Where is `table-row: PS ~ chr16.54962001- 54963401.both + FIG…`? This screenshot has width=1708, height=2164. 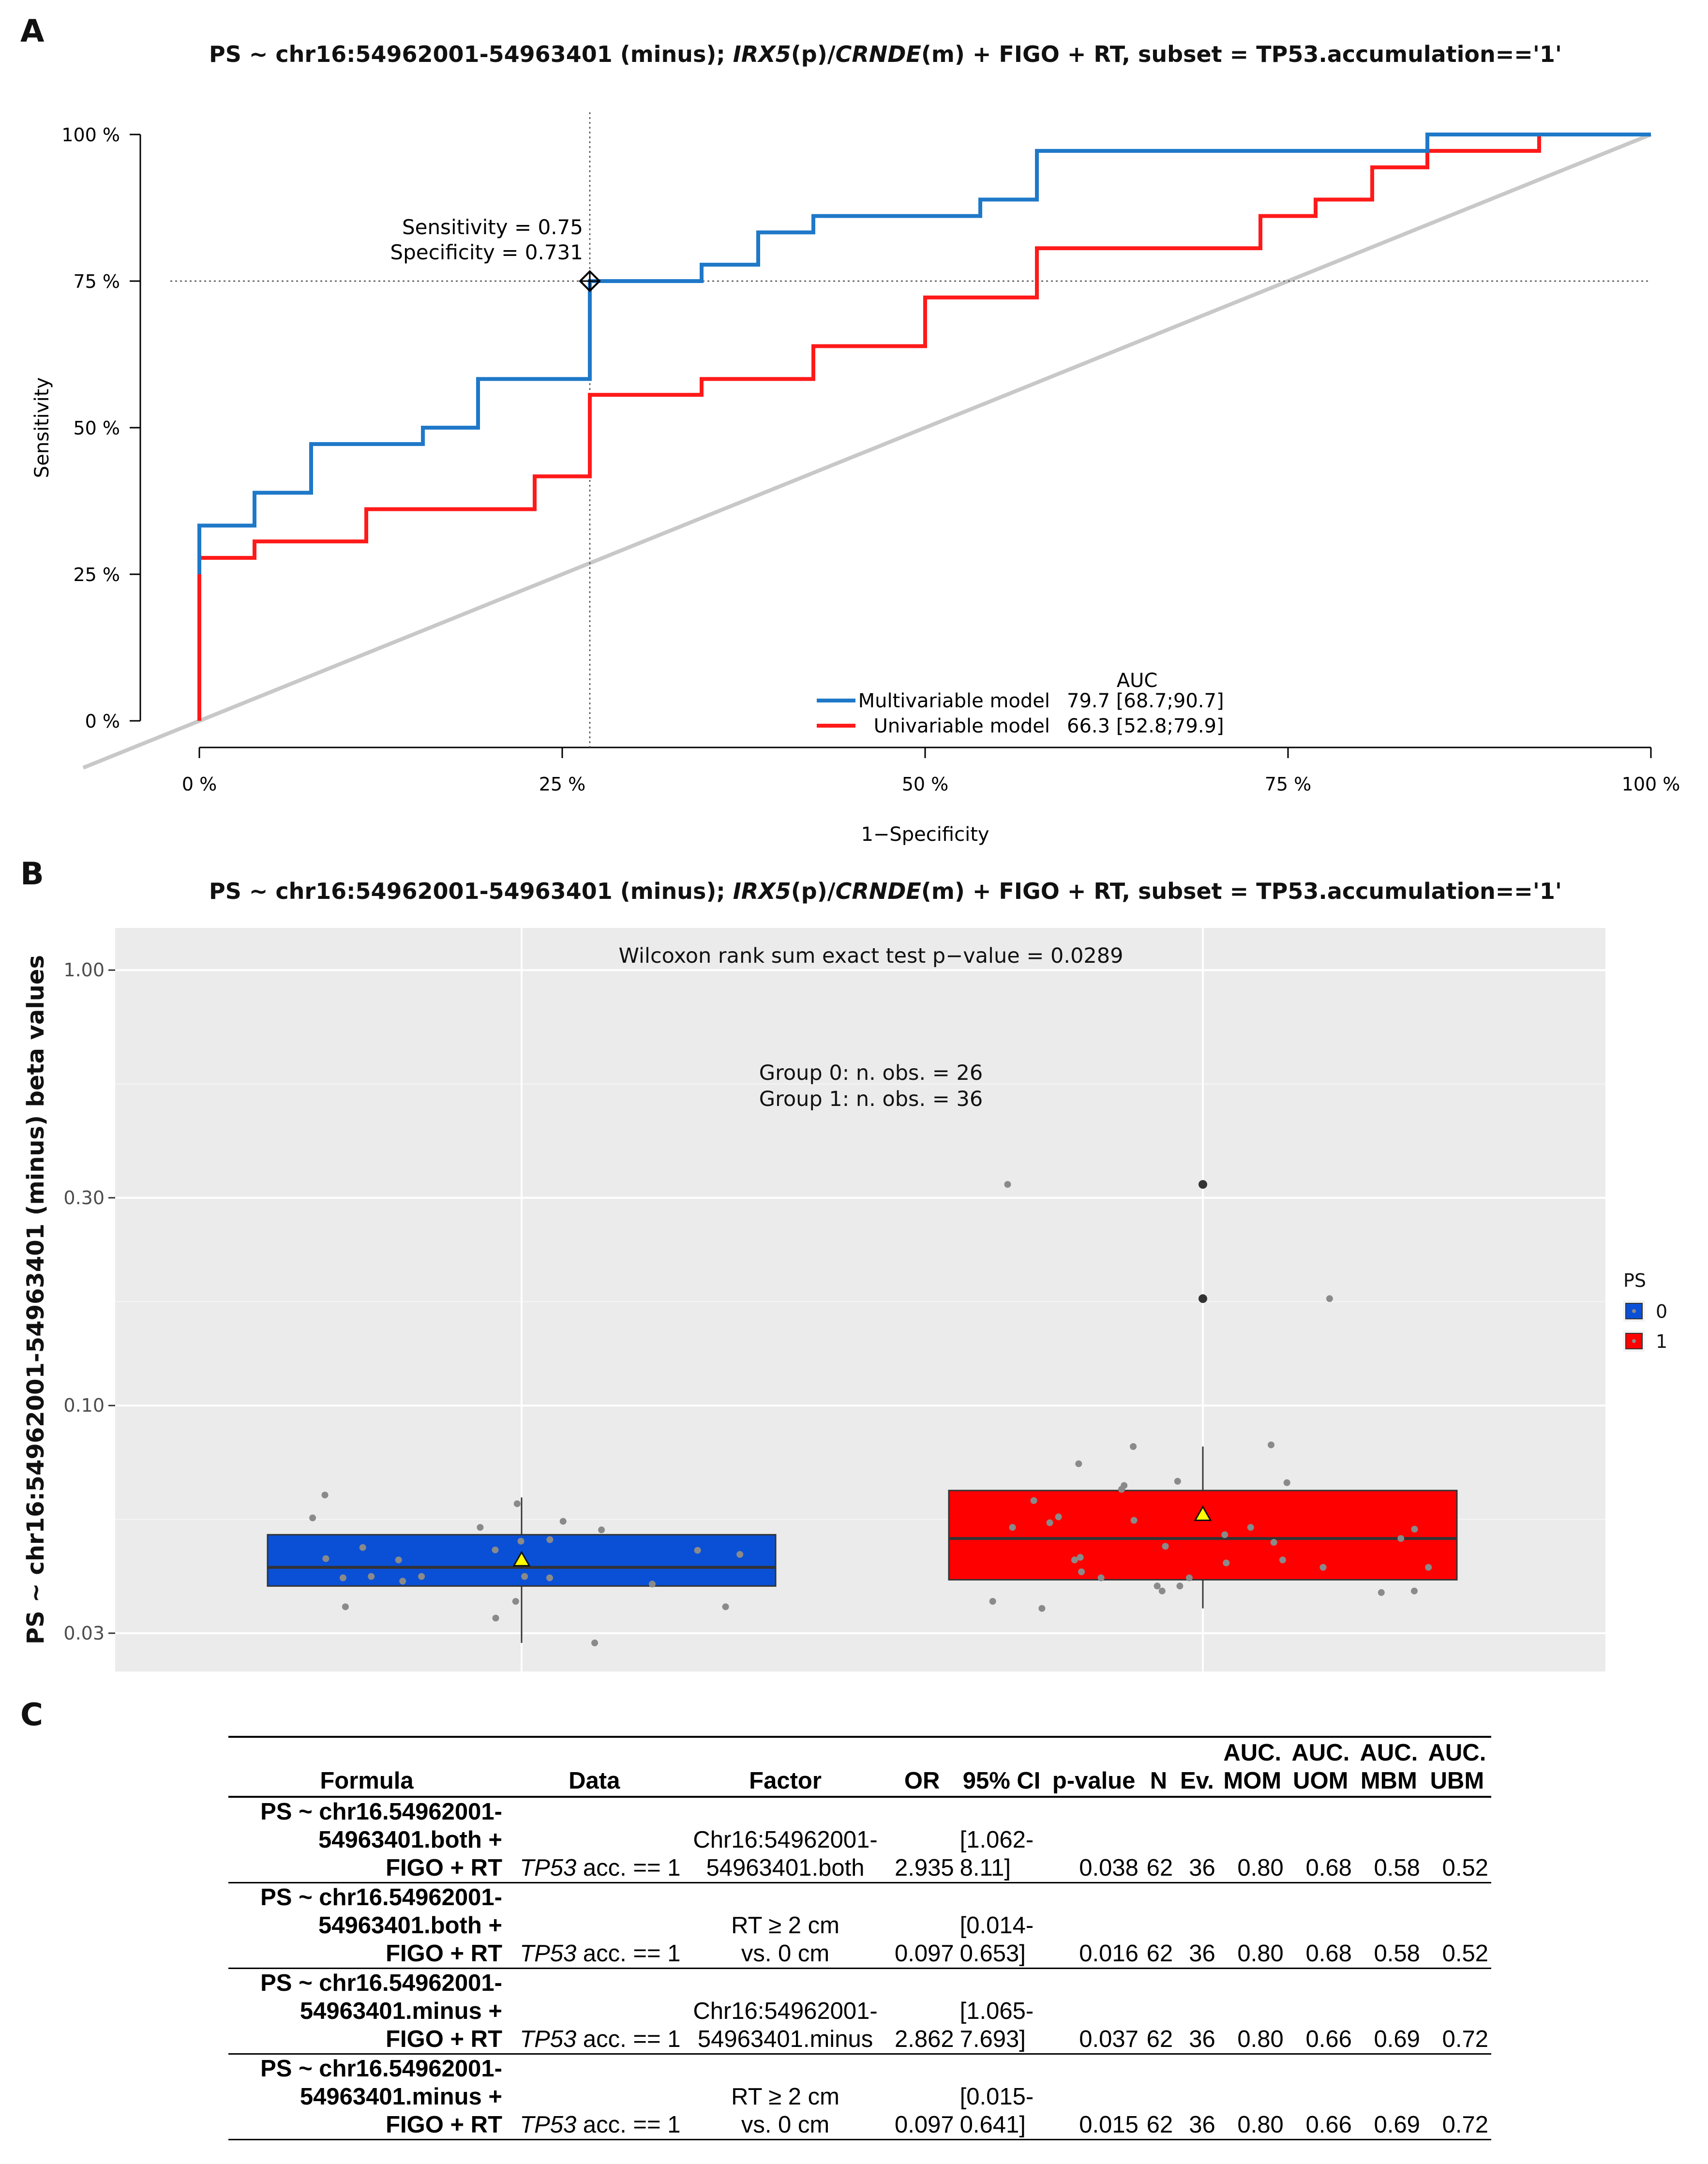 table-row: PS ~ chr16.54962001- 54963401.both + FIG… is located at coordinates (859, 1840).